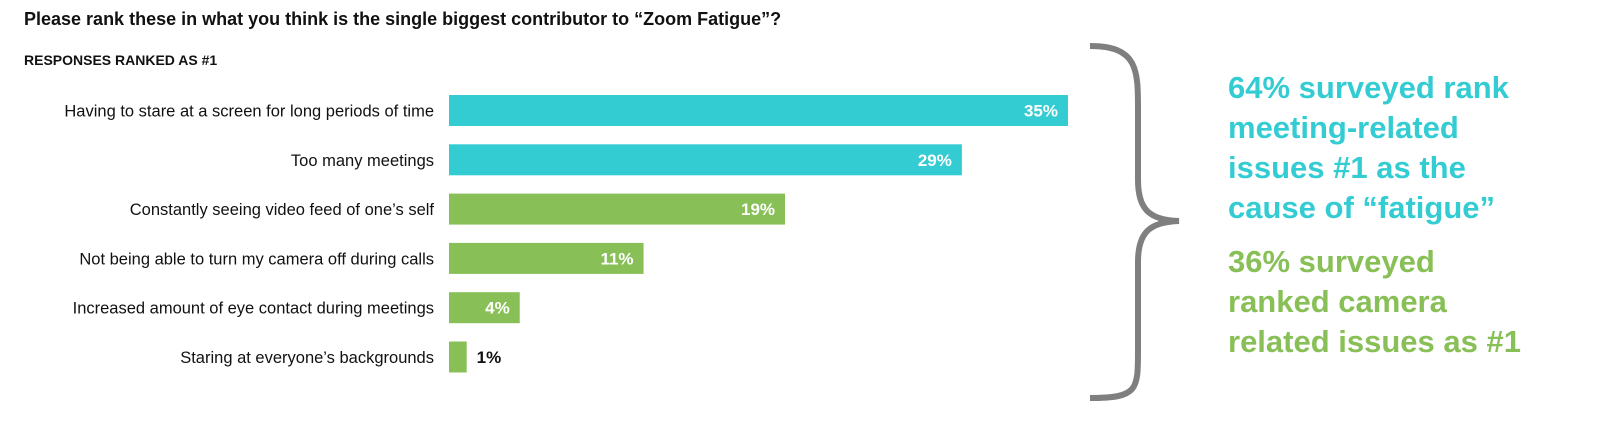  Describe the element at coordinates (1347, 167) in the screenshot. I see `meeting-callout-line: issues #1 as the` at that location.